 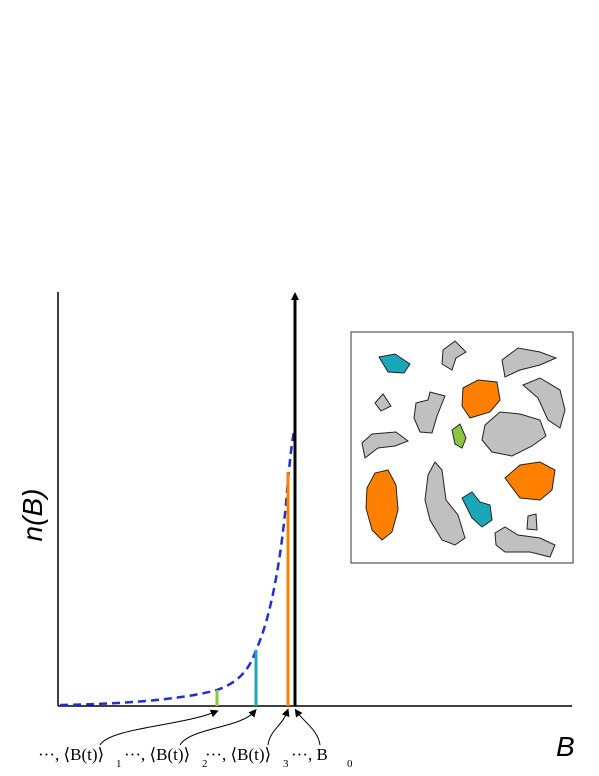 I want to click on x-label: B, so click(x=565, y=746).